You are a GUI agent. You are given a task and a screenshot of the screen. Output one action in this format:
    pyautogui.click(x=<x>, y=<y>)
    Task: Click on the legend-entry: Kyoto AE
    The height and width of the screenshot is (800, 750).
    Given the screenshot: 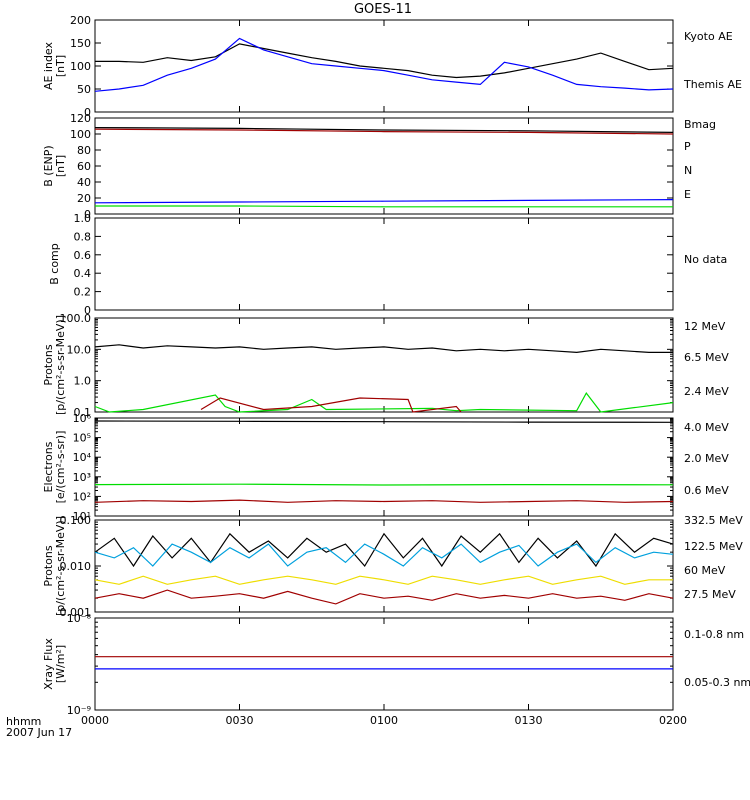 What is the action you would take?
    pyautogui.click(x=708, y=36)
    